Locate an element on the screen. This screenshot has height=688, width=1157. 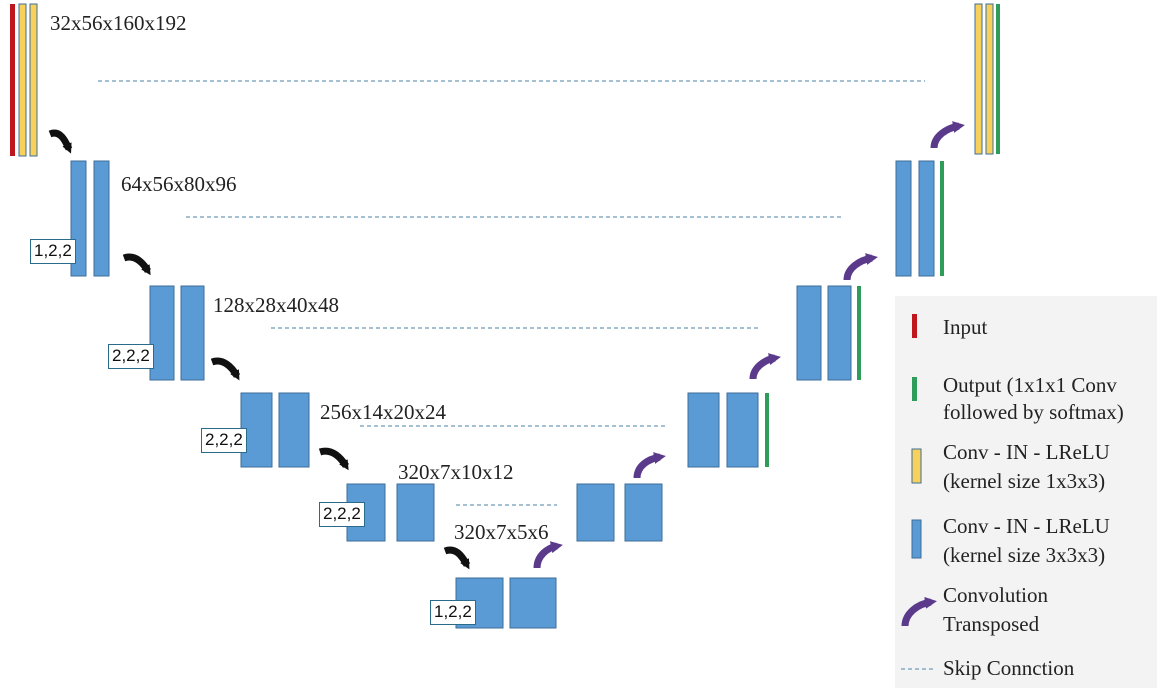
legend-conv333-label-1: Conv - IN - LReLU is located at coordinates (1026, 526).